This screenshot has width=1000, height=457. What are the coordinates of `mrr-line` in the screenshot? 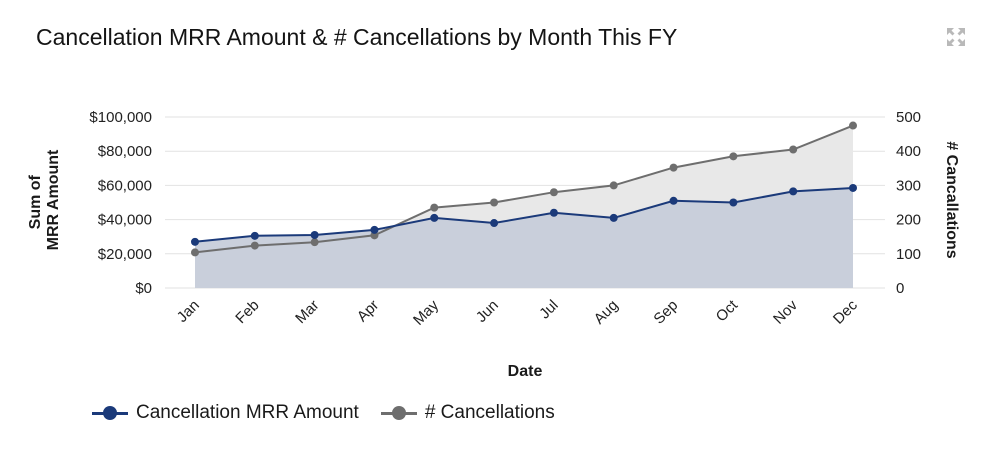 It's located at (524, 215).